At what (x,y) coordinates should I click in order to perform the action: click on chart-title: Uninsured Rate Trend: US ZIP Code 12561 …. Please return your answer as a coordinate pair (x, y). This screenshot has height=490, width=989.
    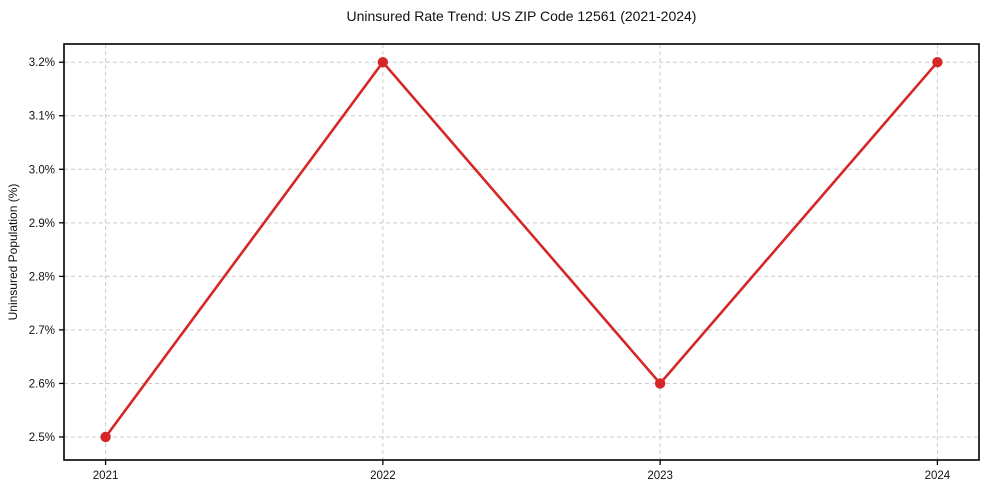
    Looking at the image, I should click on (521, 16).